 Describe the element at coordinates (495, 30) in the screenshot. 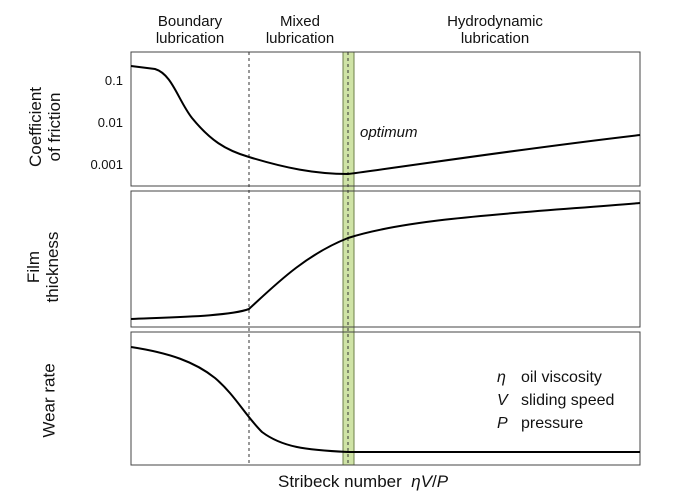

I see `region-label-hydrodynamic: Hydrodynamic lubrication` at that location.